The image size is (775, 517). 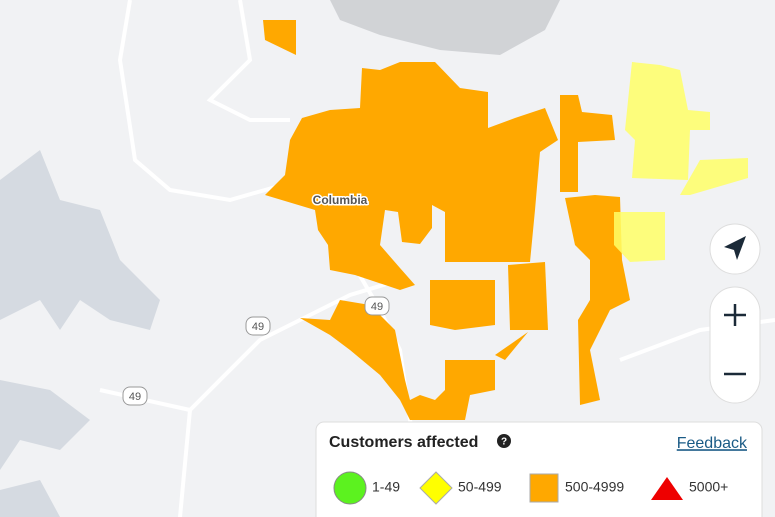 What do you see at coordinates (480, 487) in the screenshot?
I see `legend-label: 50-499` at bounding box center [480, 487].